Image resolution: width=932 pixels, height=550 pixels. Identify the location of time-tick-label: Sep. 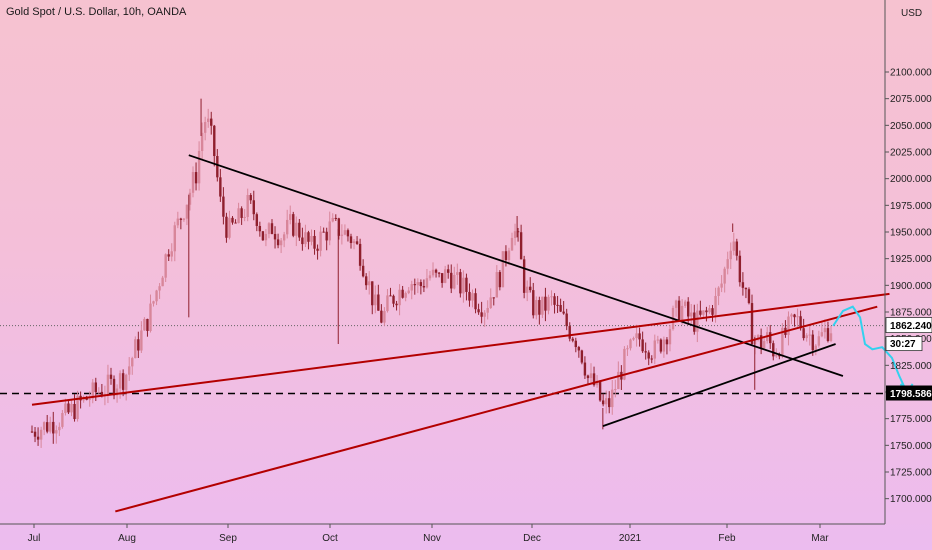
(228, 538).